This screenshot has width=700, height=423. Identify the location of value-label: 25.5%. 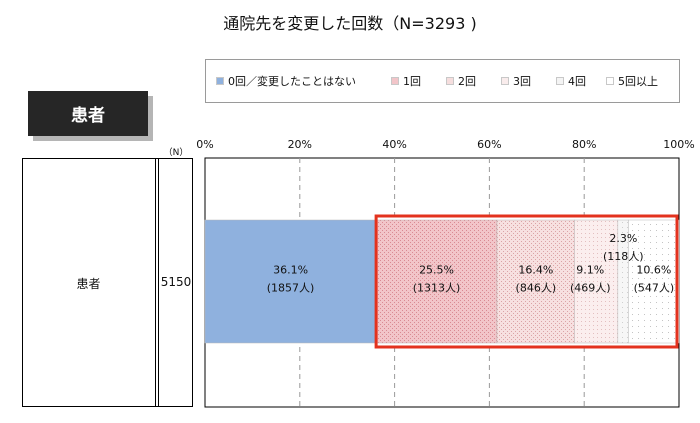
(436, 270).